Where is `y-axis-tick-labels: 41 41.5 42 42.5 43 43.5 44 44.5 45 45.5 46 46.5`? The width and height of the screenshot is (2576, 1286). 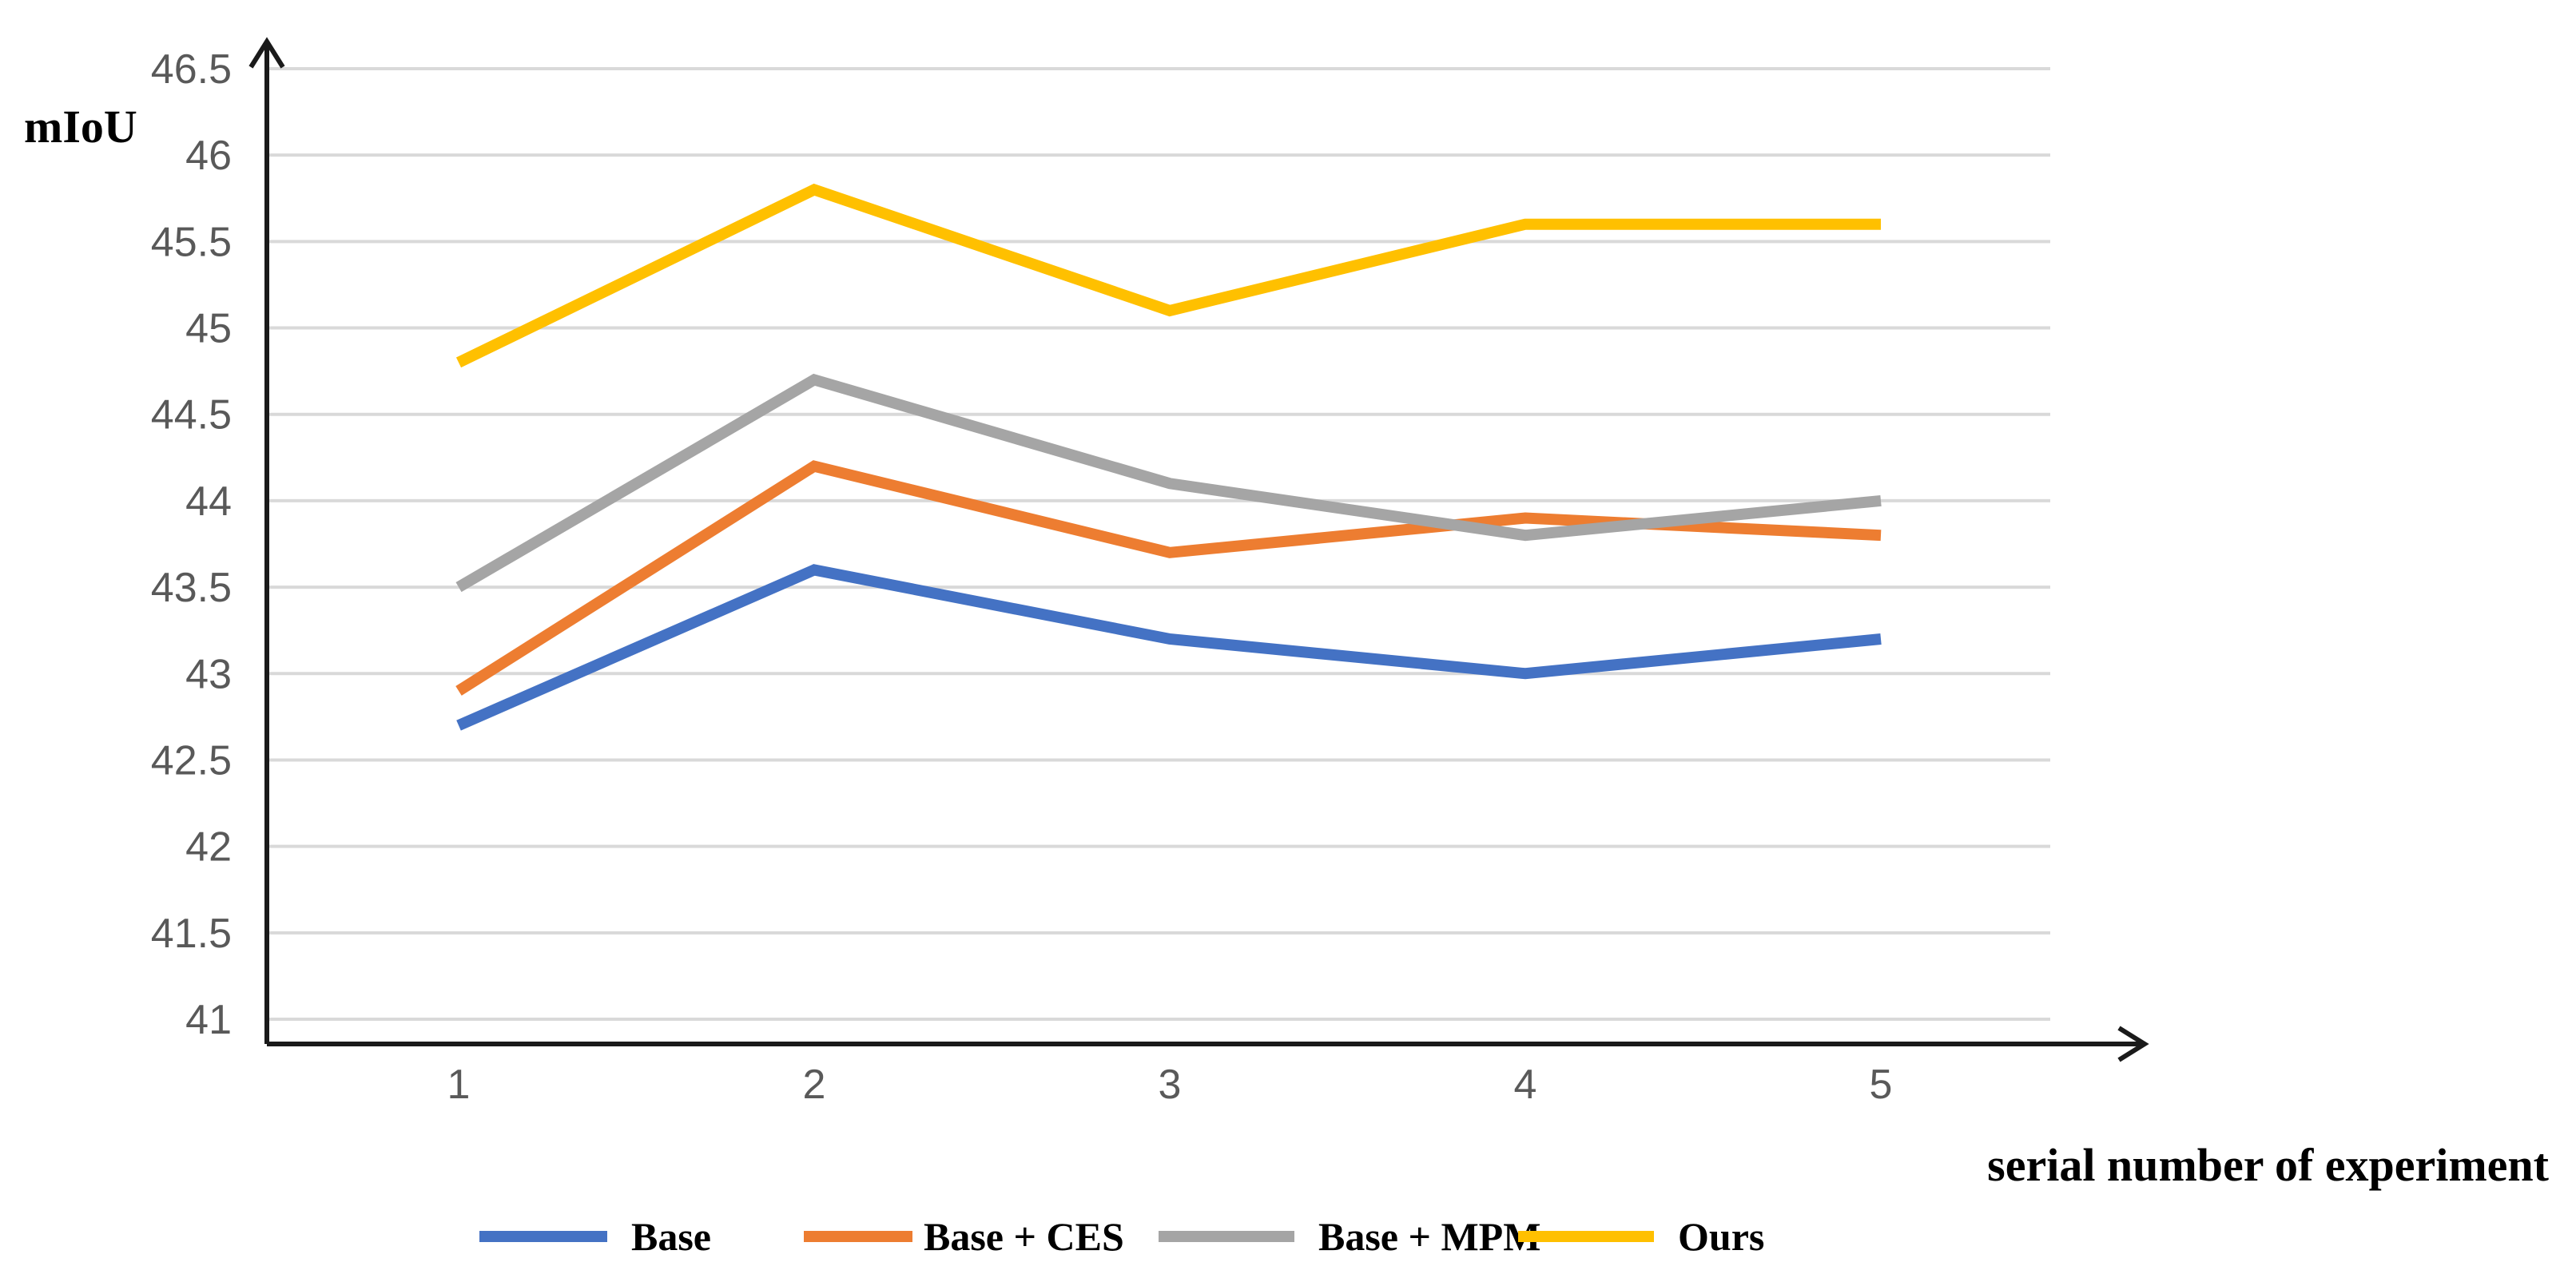 y-axis-tick-labels: 41 41.5 42 42.5 43 43.5 44 44.5 45 45.5 46 46.5 is located at coordinates (191, 544).